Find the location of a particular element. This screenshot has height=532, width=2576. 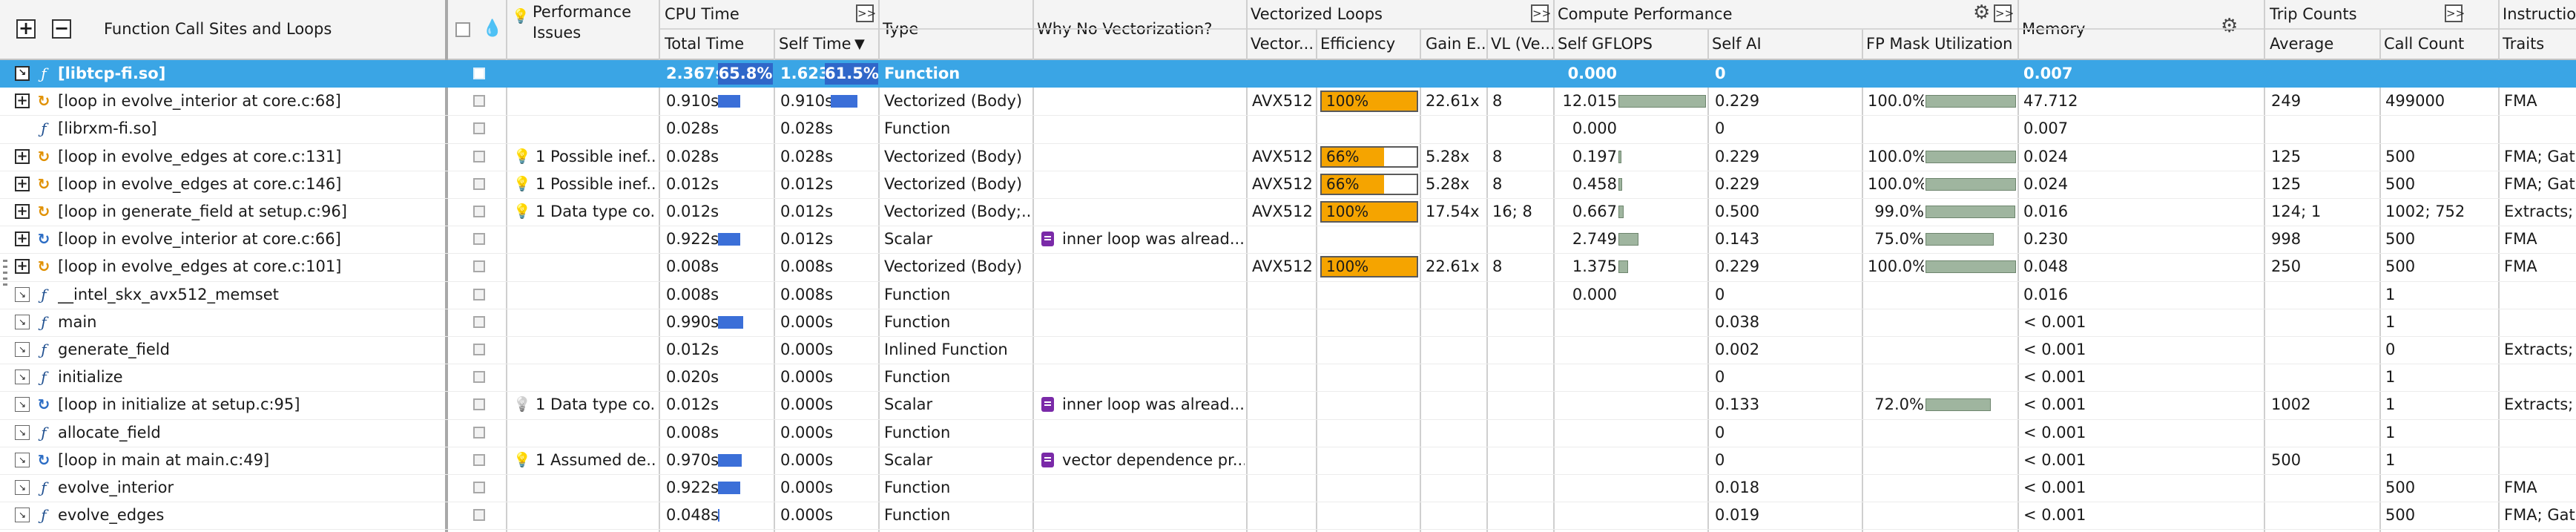

total-time-value: 0.028s is located at coordinates (692, 156).